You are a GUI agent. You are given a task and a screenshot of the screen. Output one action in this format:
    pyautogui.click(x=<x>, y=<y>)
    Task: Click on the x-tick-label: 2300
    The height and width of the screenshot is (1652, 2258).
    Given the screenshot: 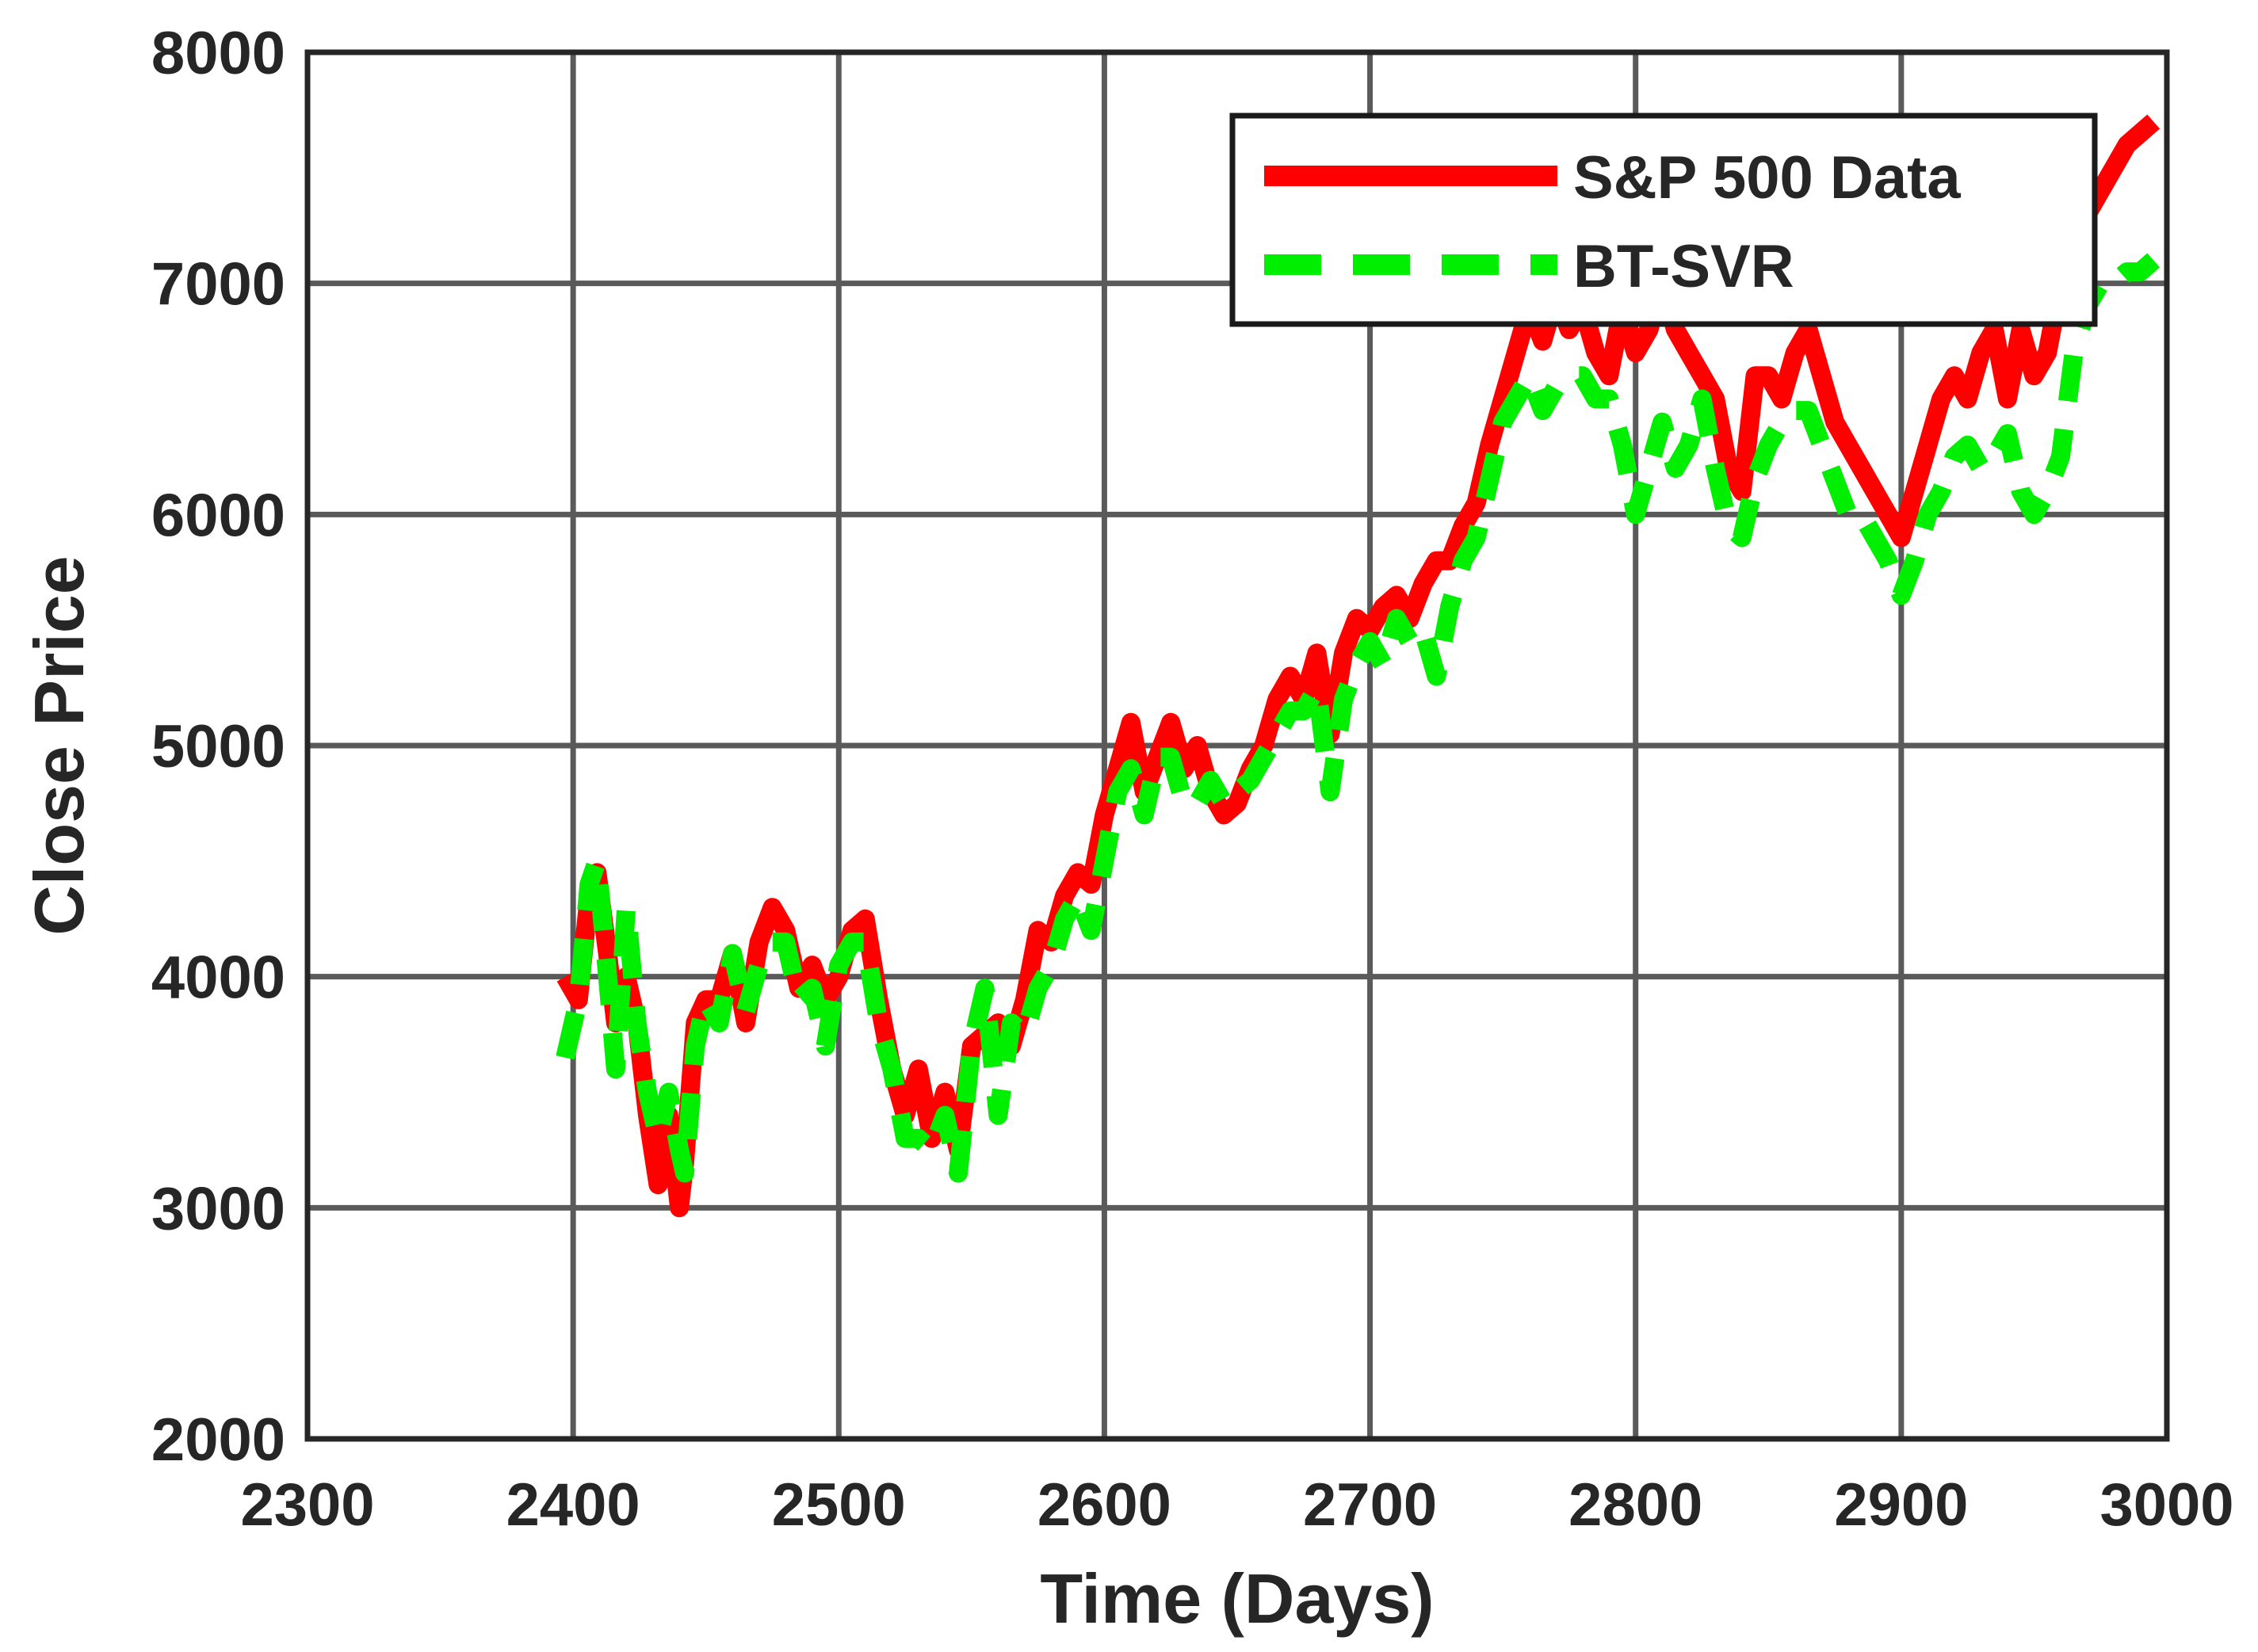 What is the action you would take?
    pyautogui.click(x=307, y=1505)
    